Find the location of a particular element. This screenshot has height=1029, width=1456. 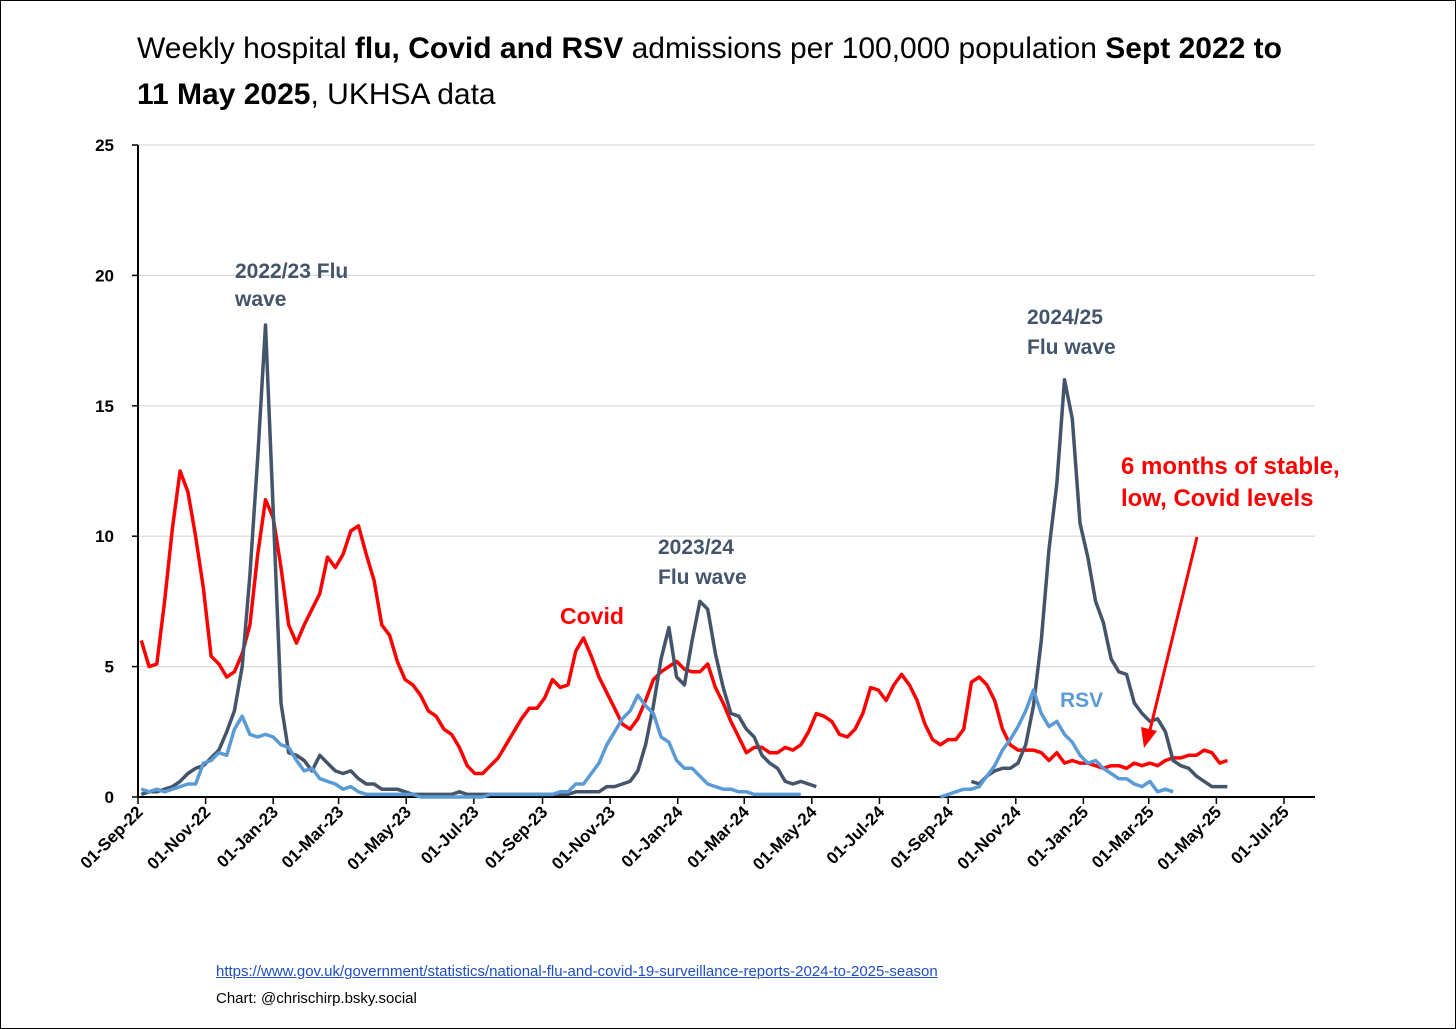

x-tick-label: 01-May-25 is located at coordinates (1190, 838).